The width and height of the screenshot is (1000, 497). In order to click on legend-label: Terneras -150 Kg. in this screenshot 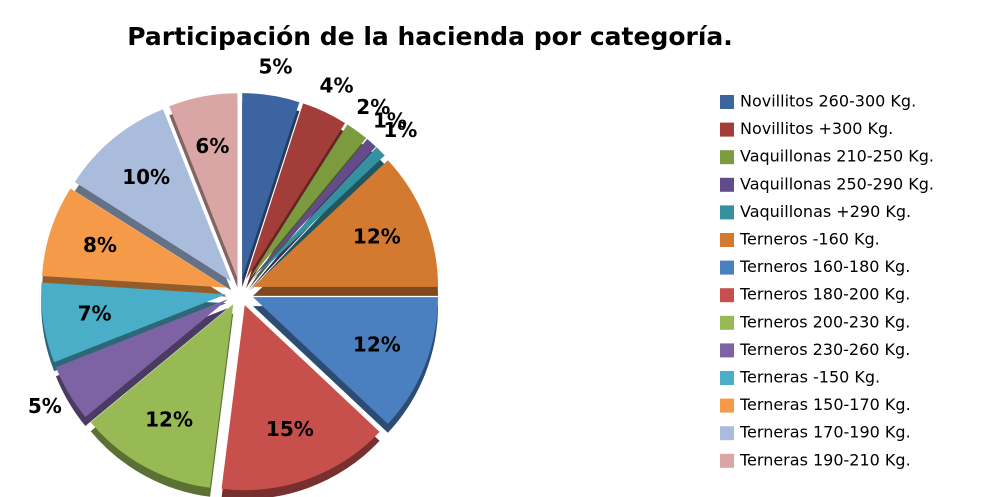, I will do `click(809, 377)`.